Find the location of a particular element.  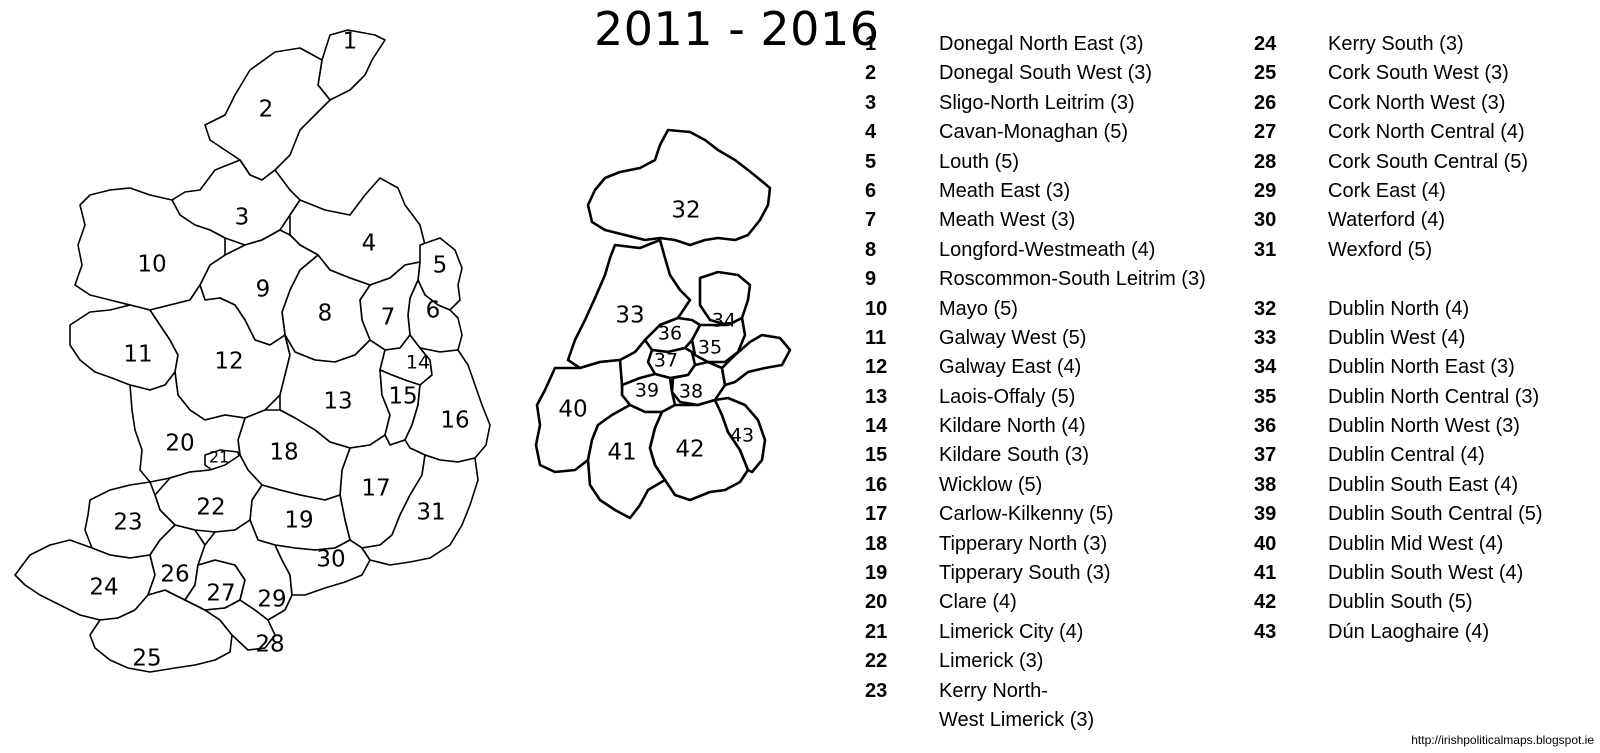

legend-name: Kildare South (3) is located at coordinates (1014, 455).